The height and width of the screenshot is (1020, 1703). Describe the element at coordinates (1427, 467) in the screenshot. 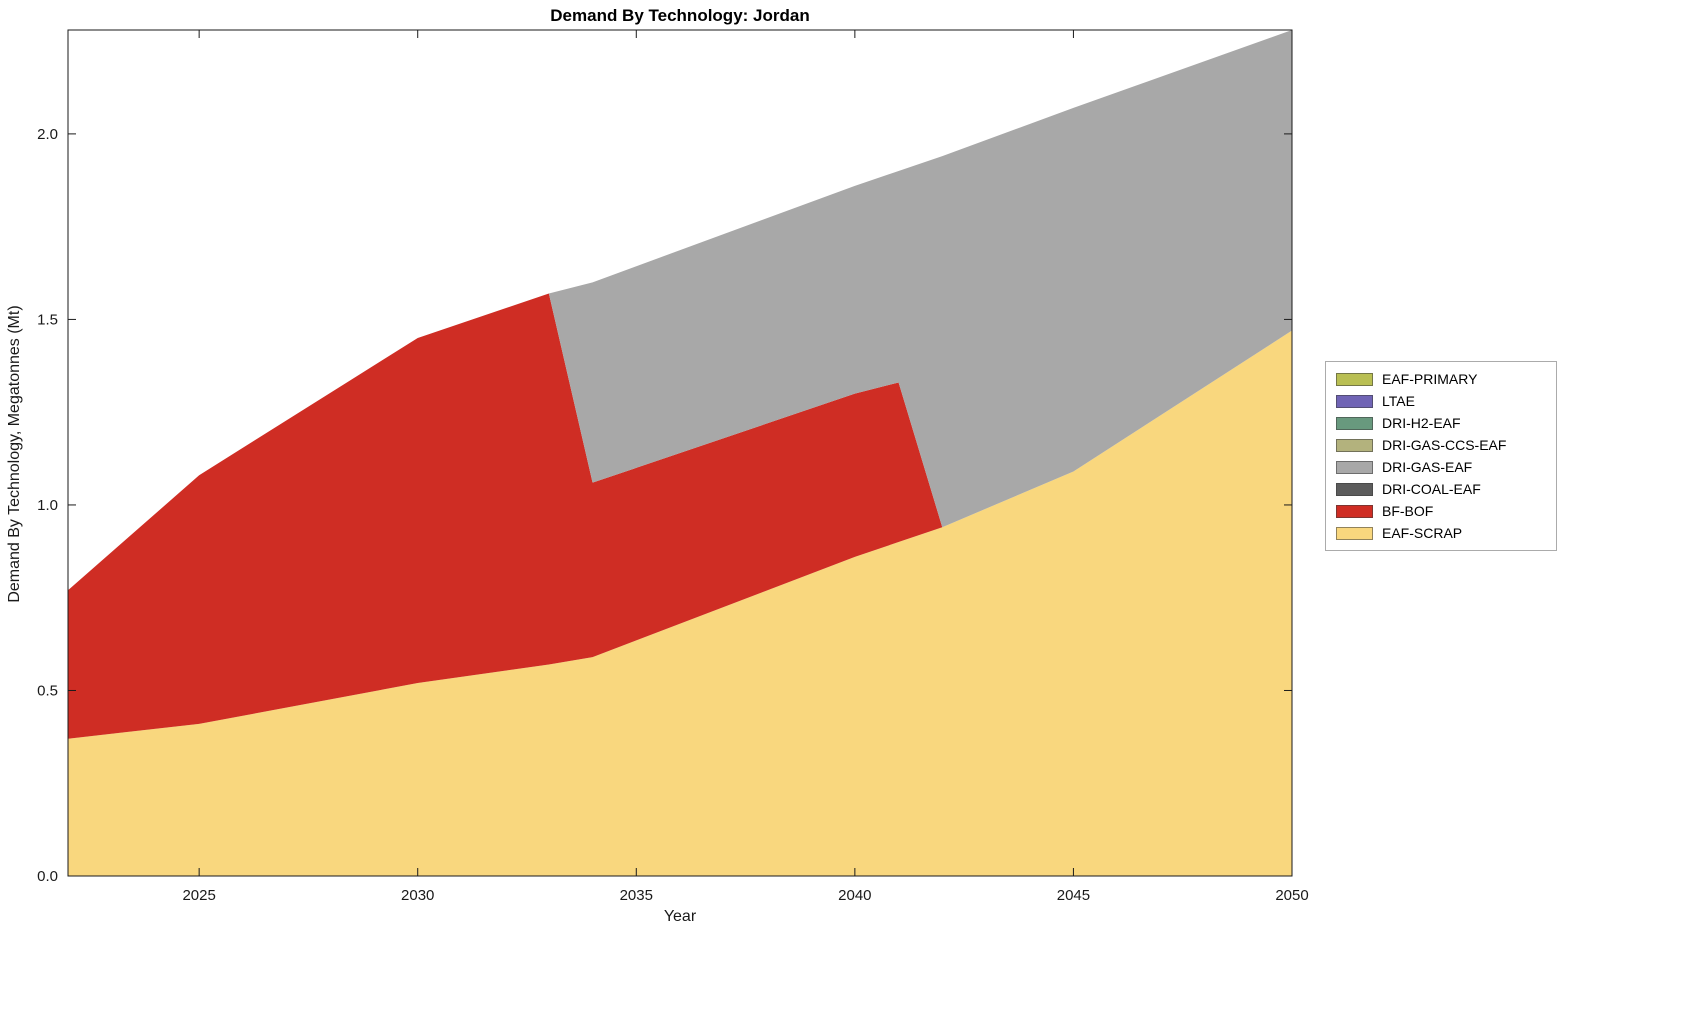

I see `legend-label: DRI-GAS-EAF` at that location.